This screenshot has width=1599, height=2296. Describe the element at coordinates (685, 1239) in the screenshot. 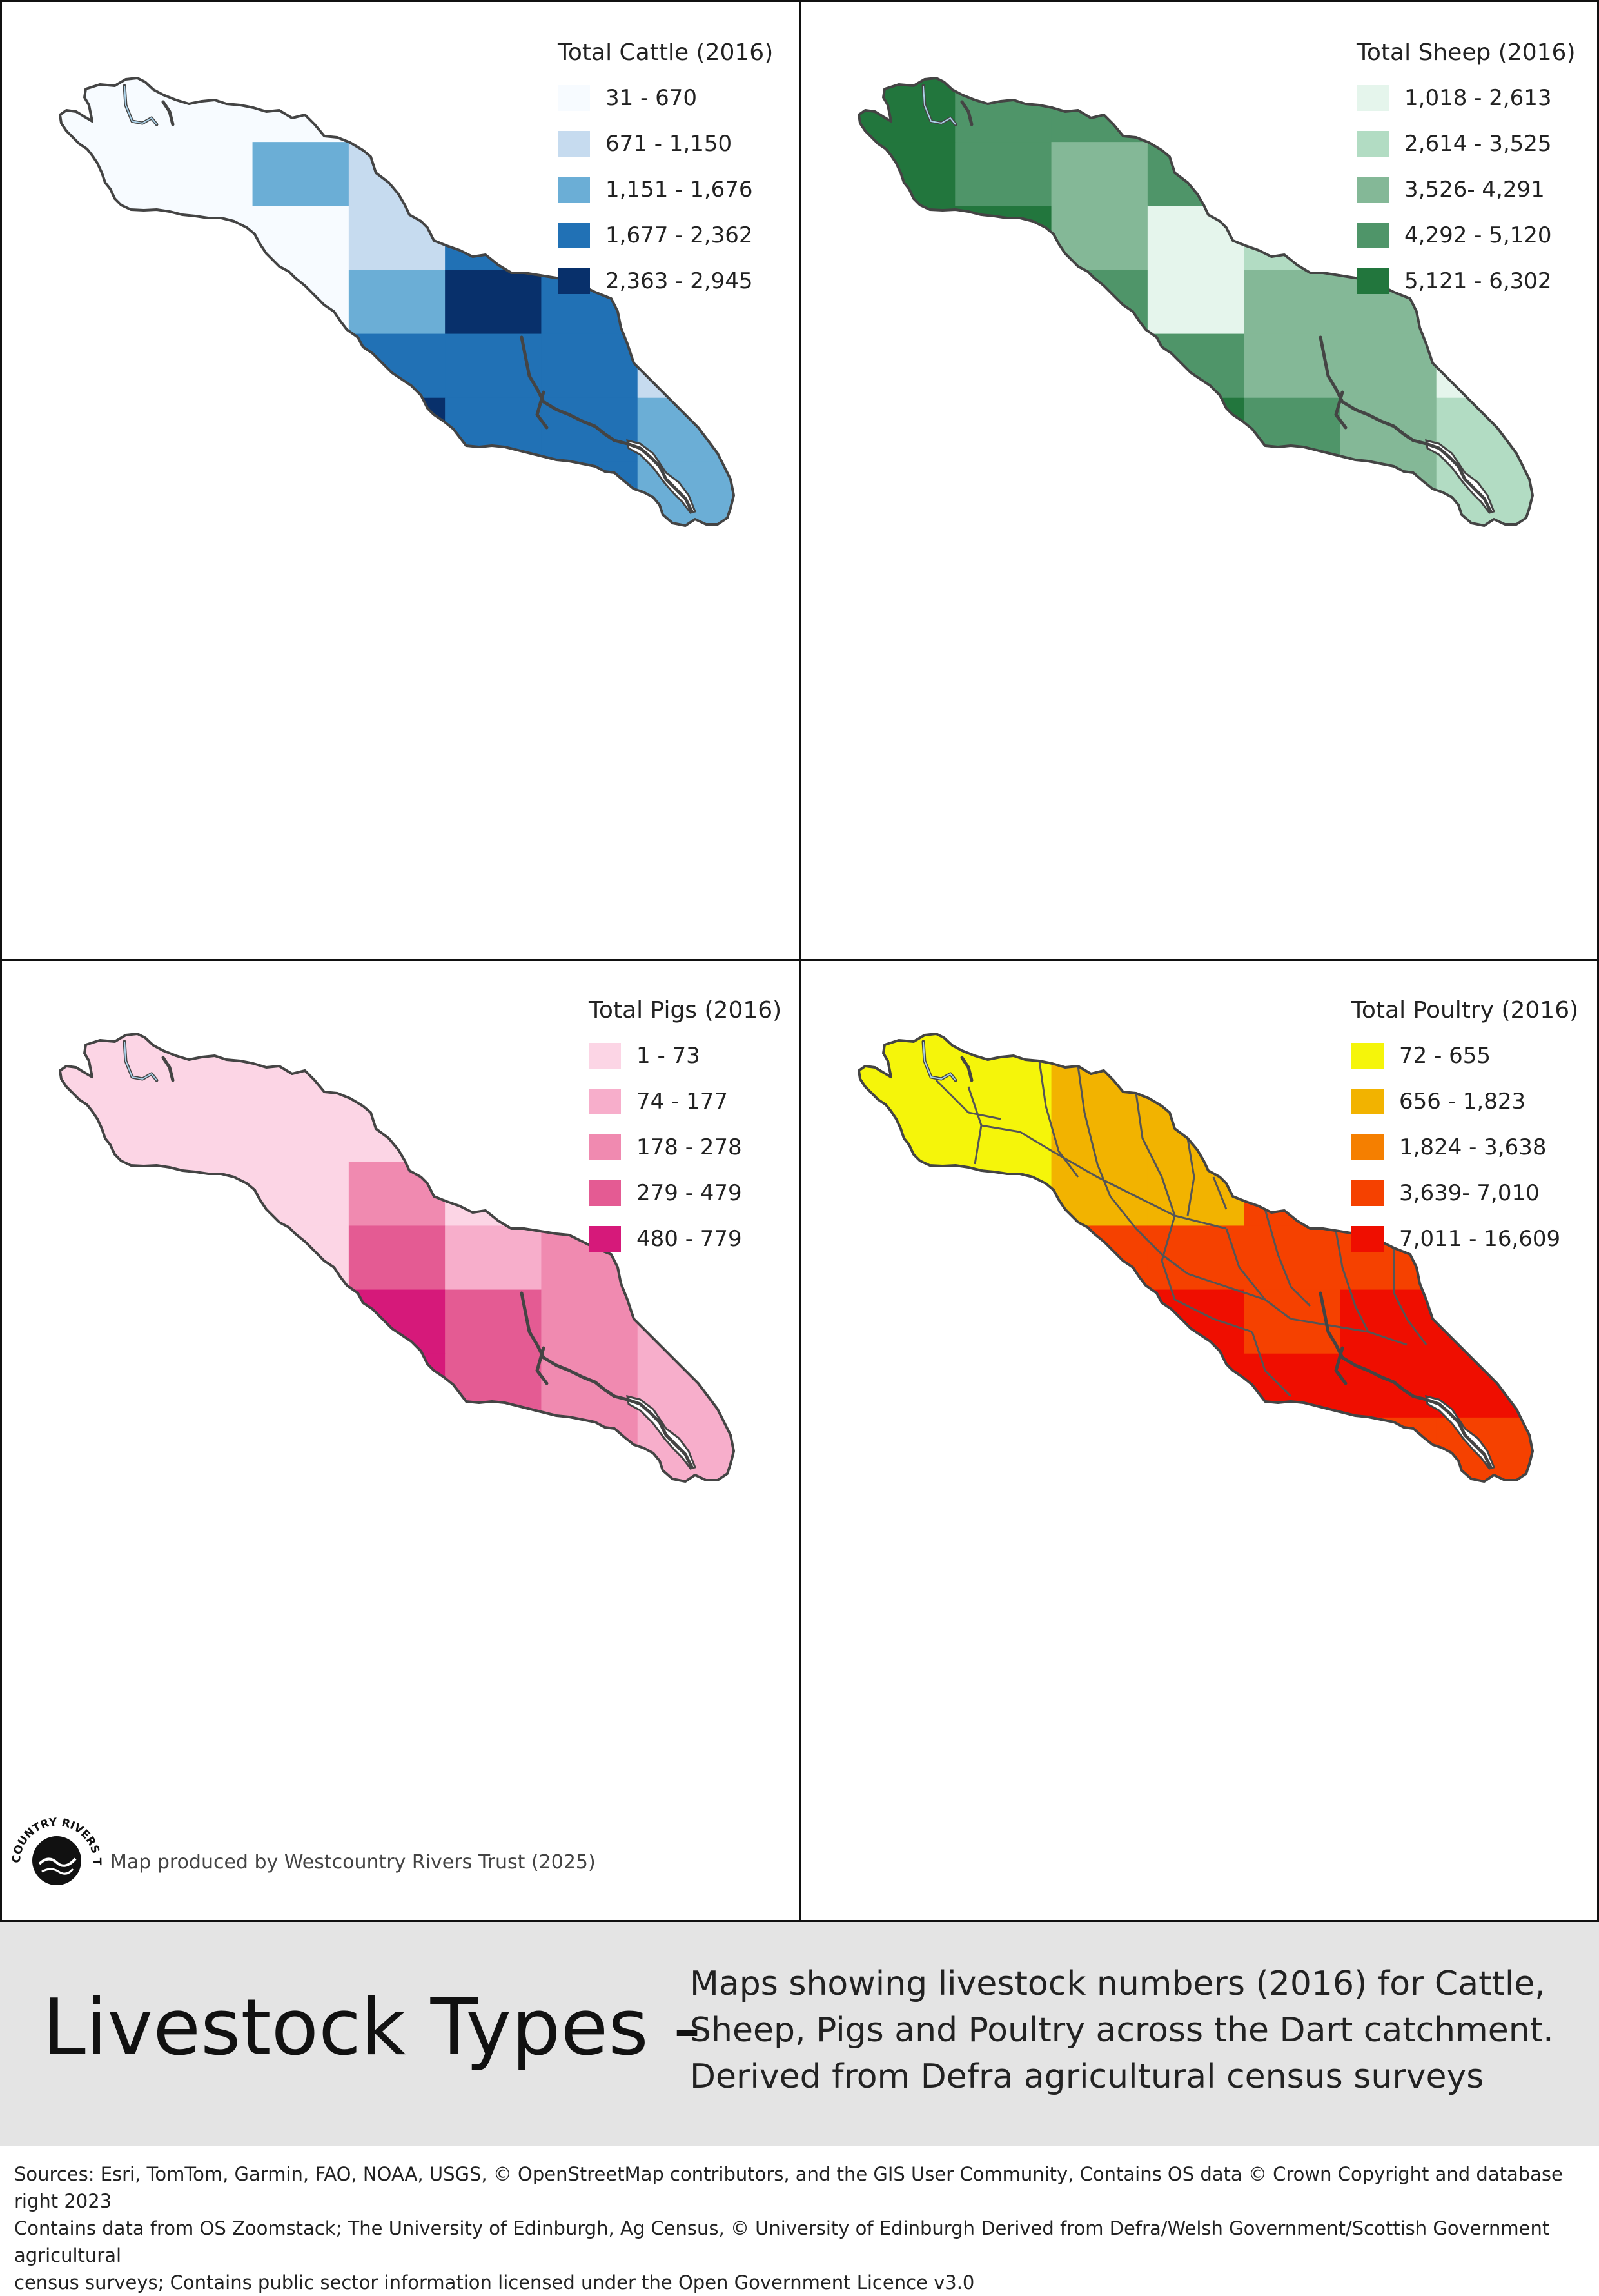

I see `legend-row: 480 - 779` at that location.